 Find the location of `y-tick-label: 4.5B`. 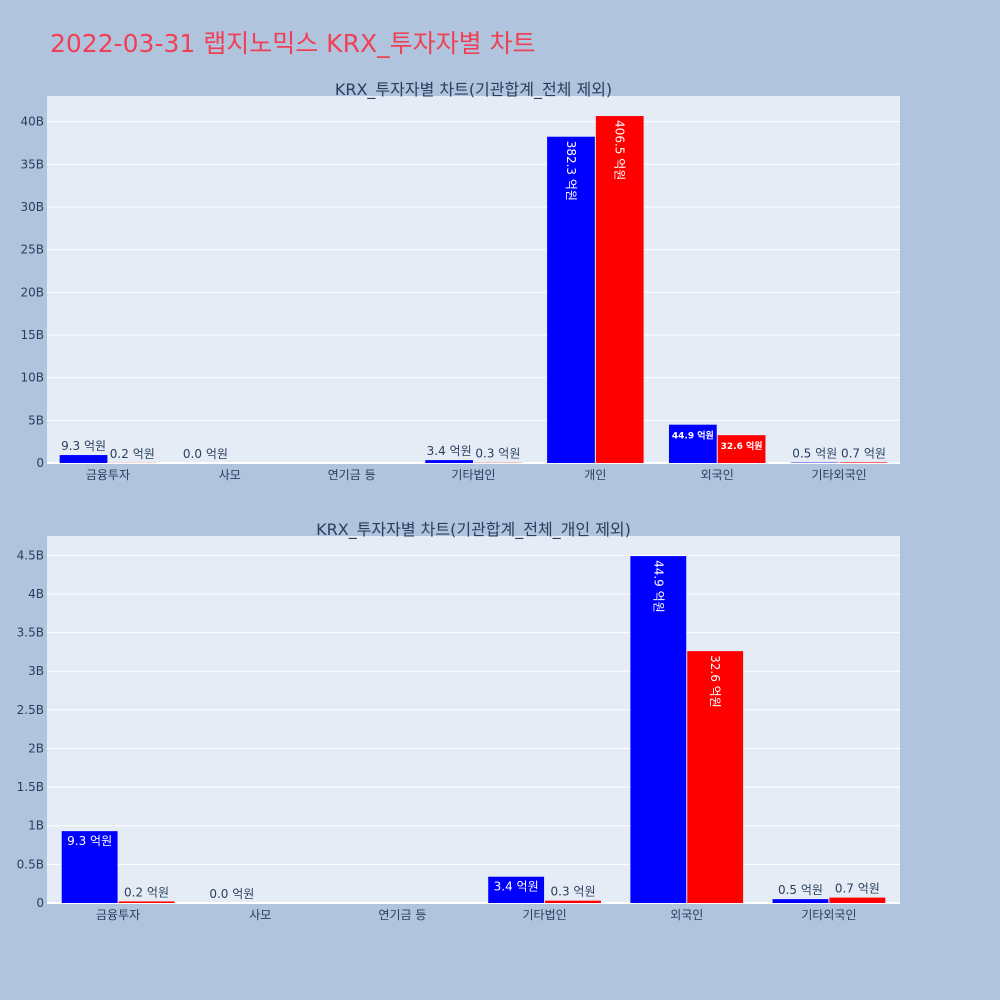

y-tick-label: 4.5B is located at coordinates (30, 555).